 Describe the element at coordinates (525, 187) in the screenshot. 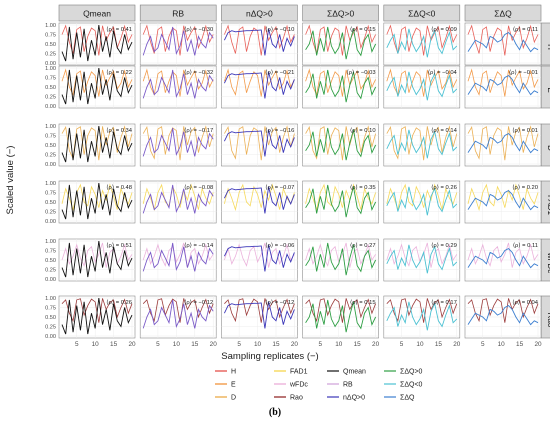

I see `rho-annotation: ⟨ρ⟩ = 0.20` at that location.